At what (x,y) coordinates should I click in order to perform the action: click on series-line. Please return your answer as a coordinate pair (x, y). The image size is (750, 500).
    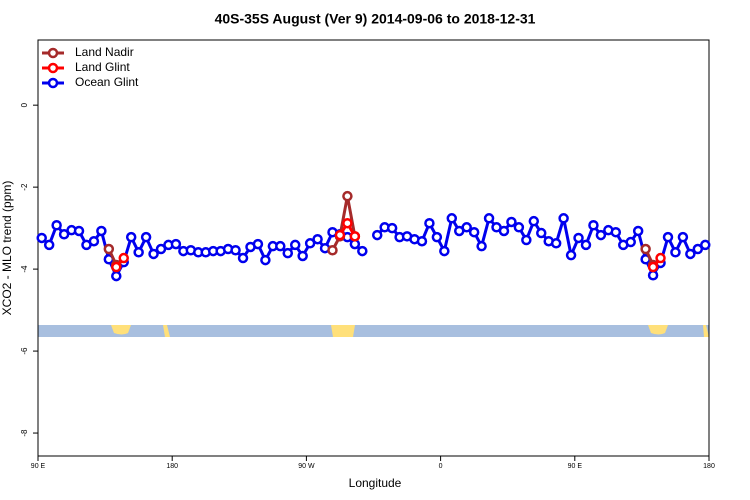
    Looking at the image, I should click on (344, 222).